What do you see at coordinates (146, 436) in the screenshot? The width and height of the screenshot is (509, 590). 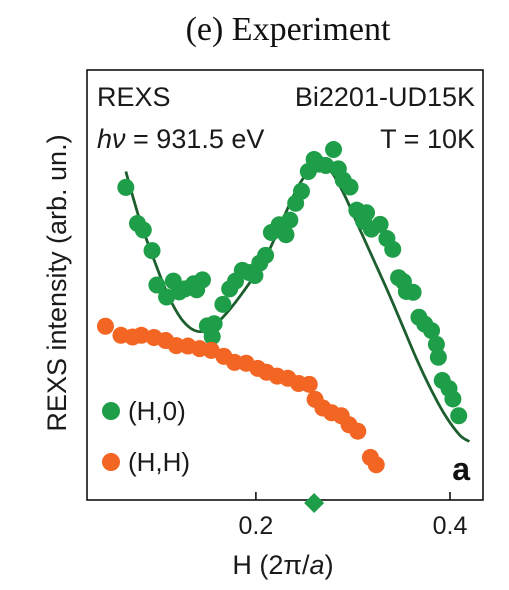 I see `legend: (H,0) (H,H)` at bounding box center [146, 436].